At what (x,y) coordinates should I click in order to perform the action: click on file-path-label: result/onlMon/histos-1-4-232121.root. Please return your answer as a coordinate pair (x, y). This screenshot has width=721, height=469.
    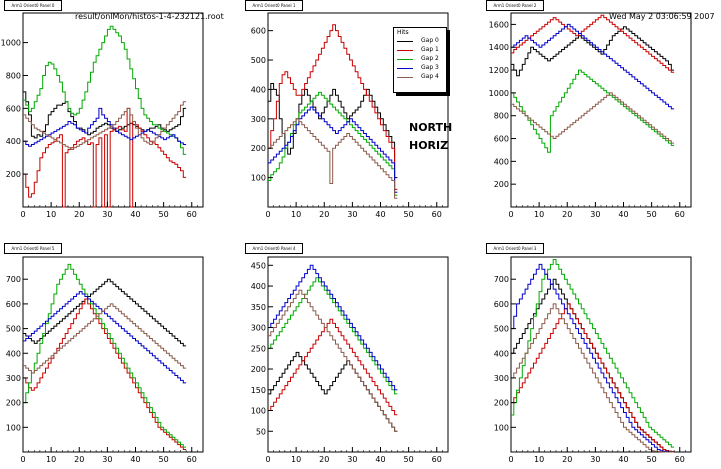
    Looking at the image, I should click on (149, 16).